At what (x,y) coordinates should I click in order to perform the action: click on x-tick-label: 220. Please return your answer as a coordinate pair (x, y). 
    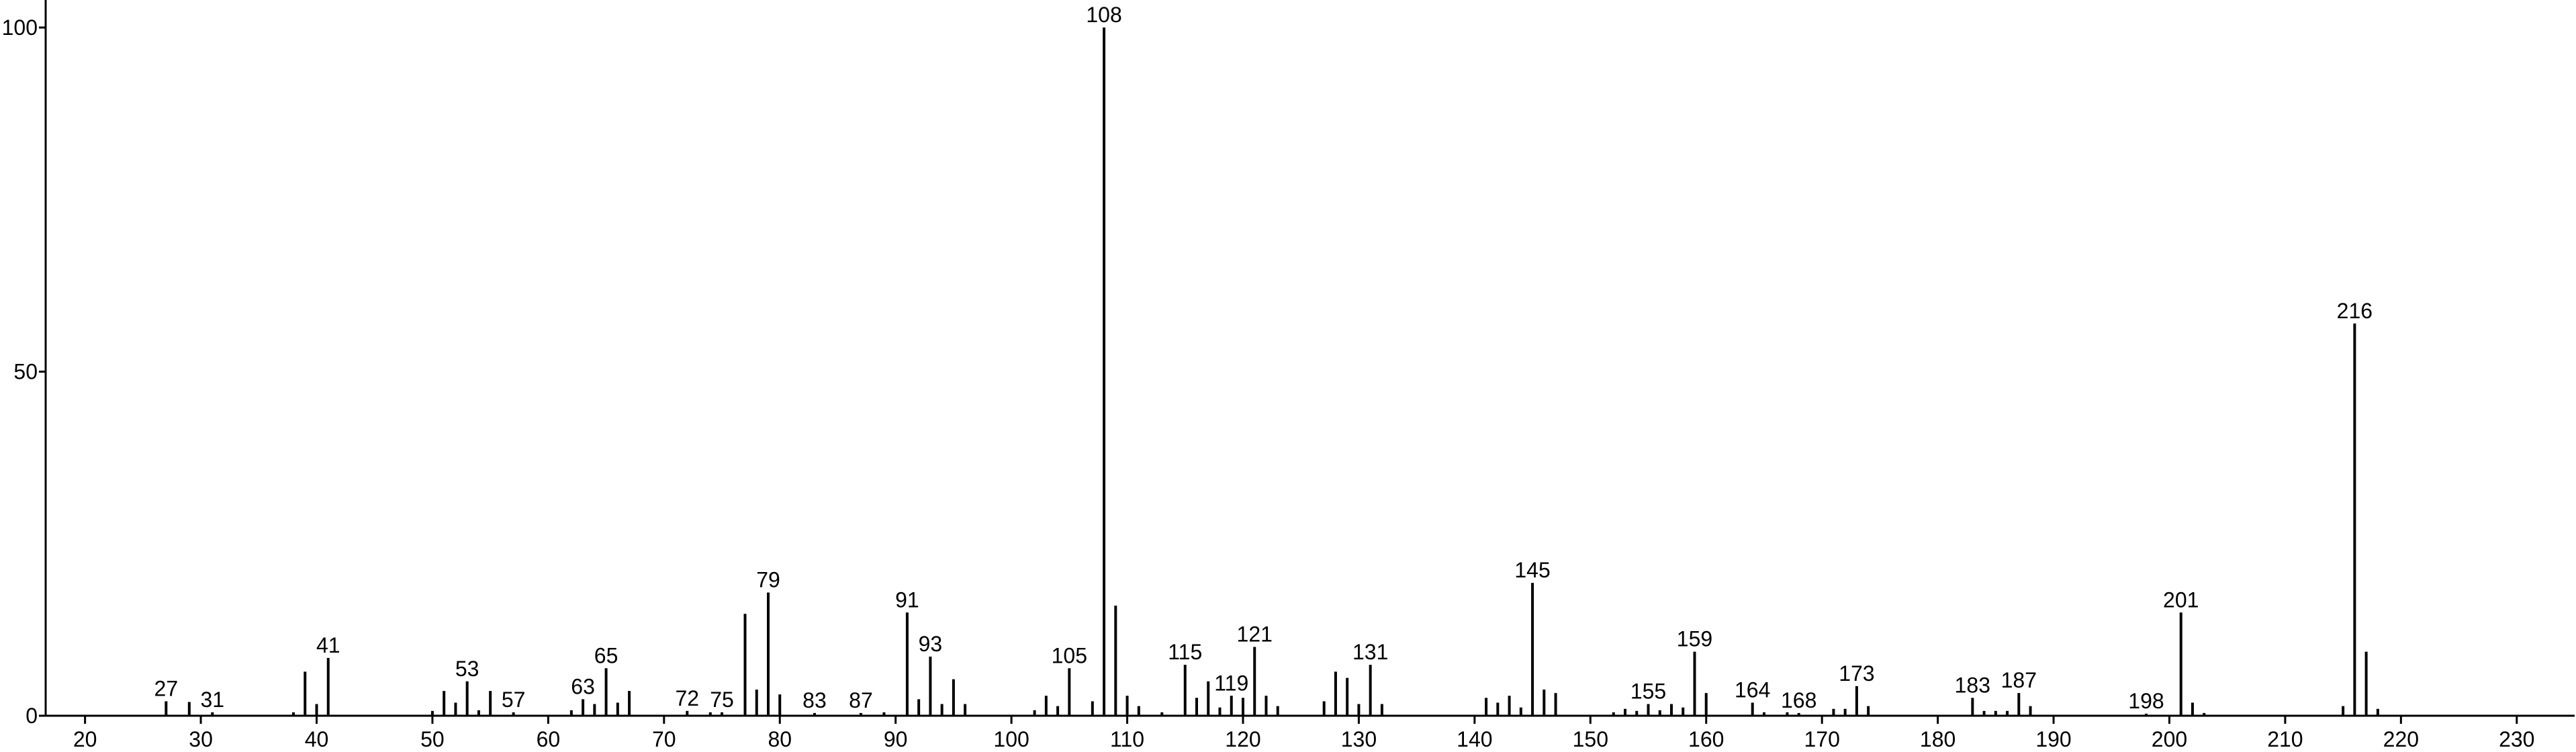
    Looking at the image, I should click on (2401, 739).